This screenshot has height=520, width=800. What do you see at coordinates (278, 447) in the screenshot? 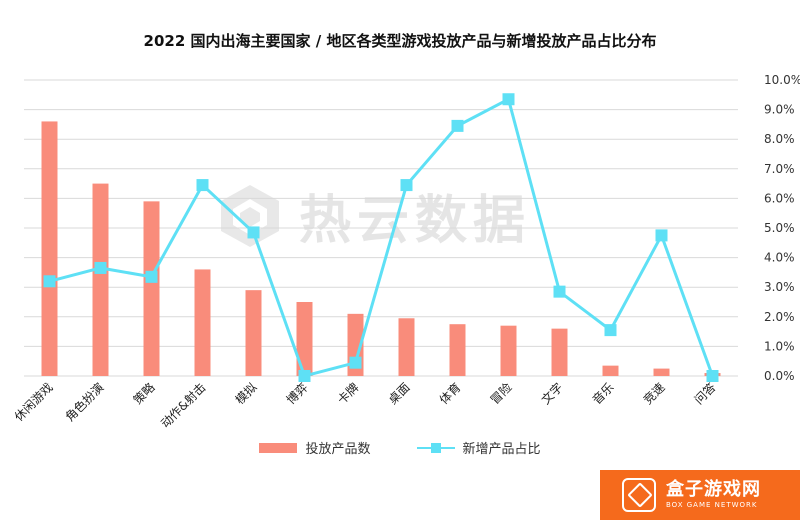
I see `legend-bar-swatch` at bounding box center [278, 447].